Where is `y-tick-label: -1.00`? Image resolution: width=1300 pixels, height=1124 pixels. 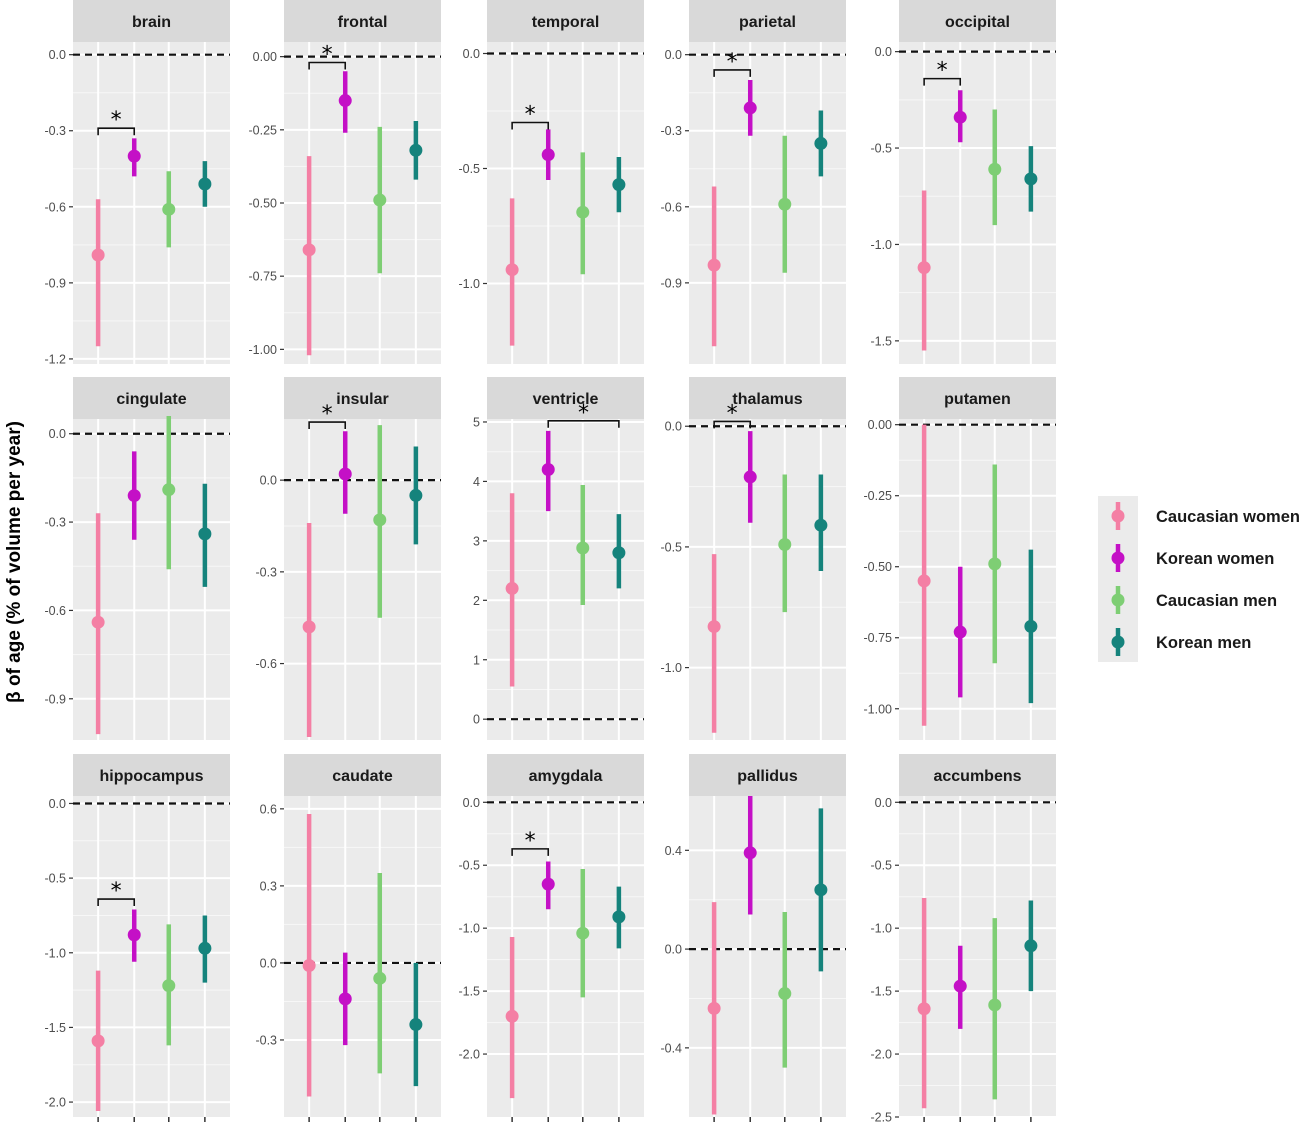 y-tick-label: -1.00 is located at coordinates (878, 709).